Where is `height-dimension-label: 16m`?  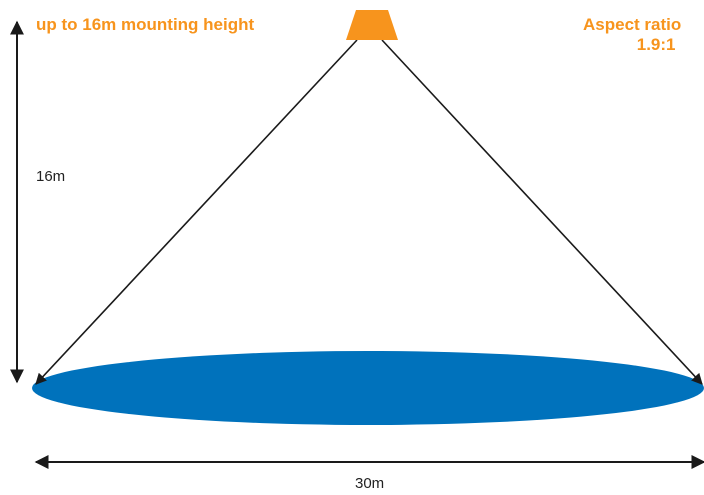 height-dimension-label: 16m is located at coordinates (51, 176).